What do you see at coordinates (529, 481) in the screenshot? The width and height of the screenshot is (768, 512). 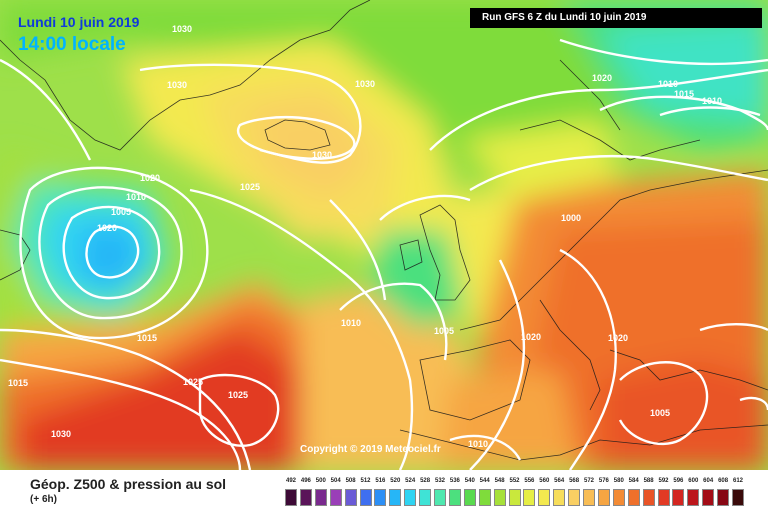 I see `scale-label: 556` at bounding box center [529, 481].